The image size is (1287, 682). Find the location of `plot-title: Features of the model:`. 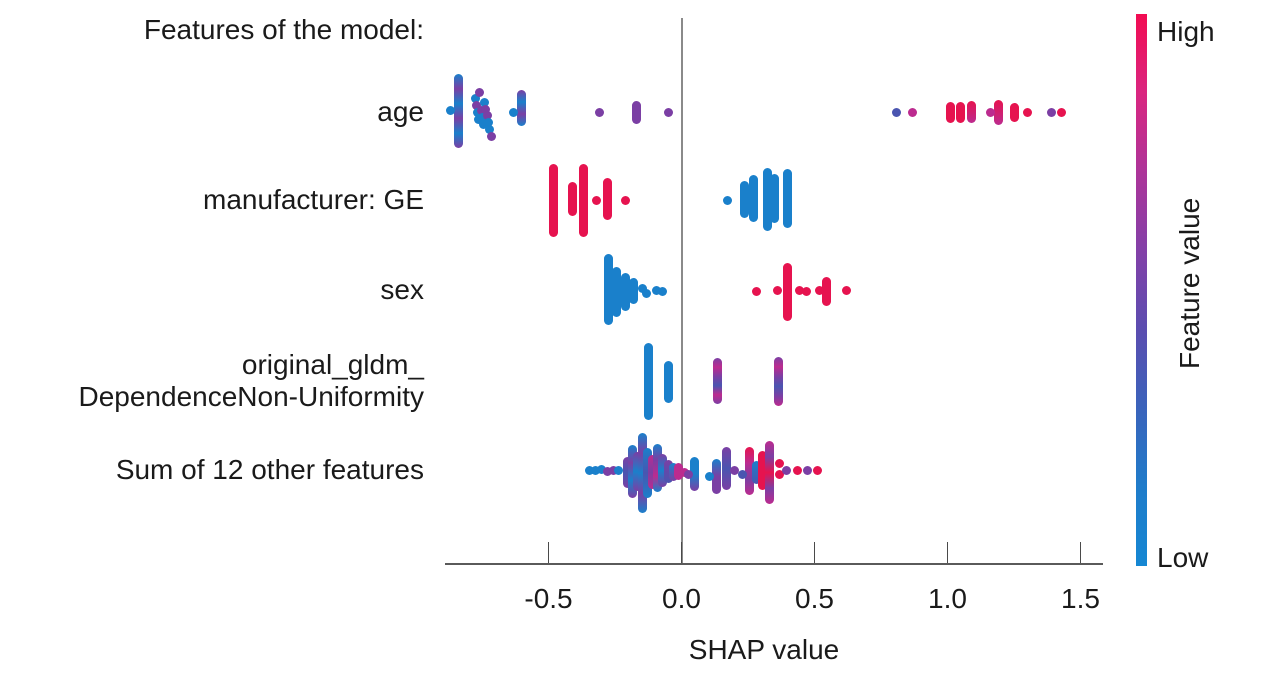

plot-title: Features of the model: is located at coordinates (283, 29).